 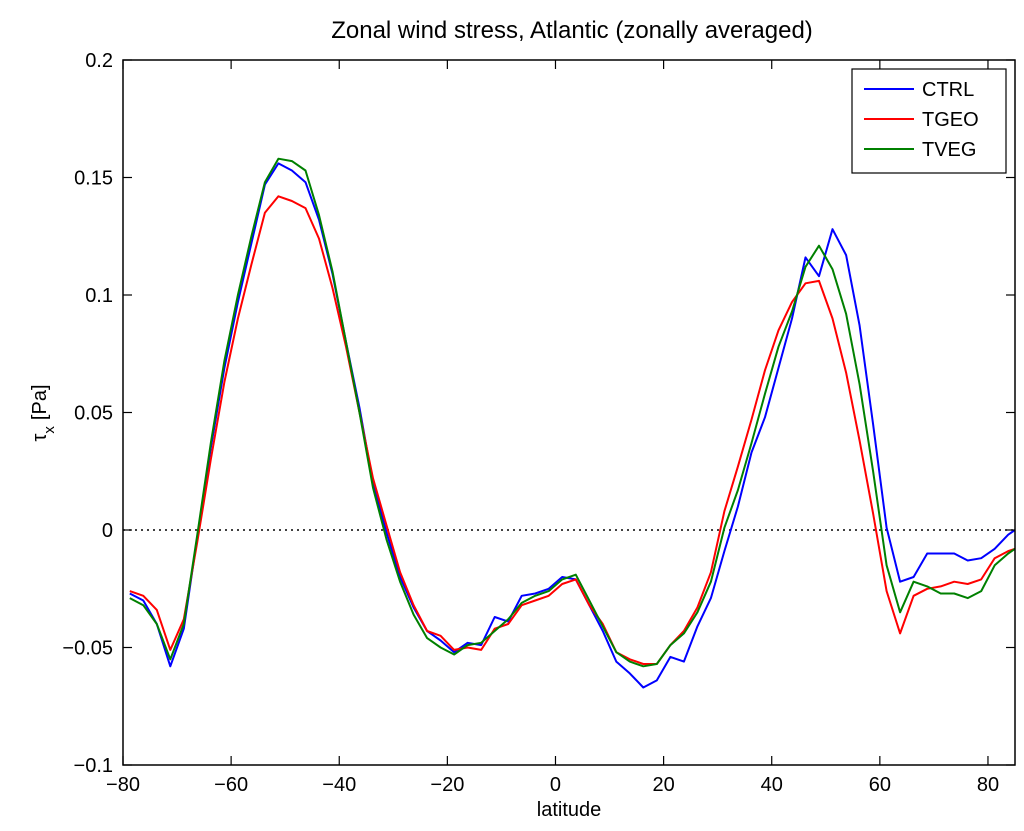 What do you see at coordinates (49, 430) in the screenshot?
I see `y-axis-label-subscript: x` at bounding box center [49, 430].